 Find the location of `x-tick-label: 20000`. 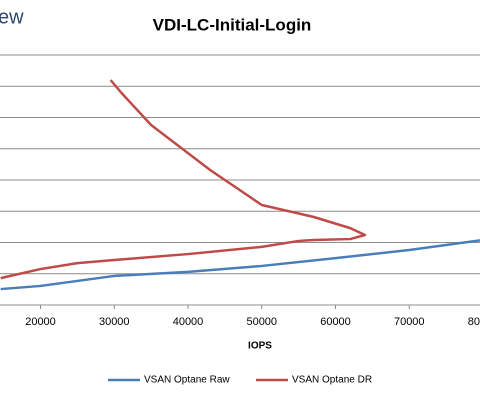

x-tick-label: 20000 is located at coordinates (40, 322).